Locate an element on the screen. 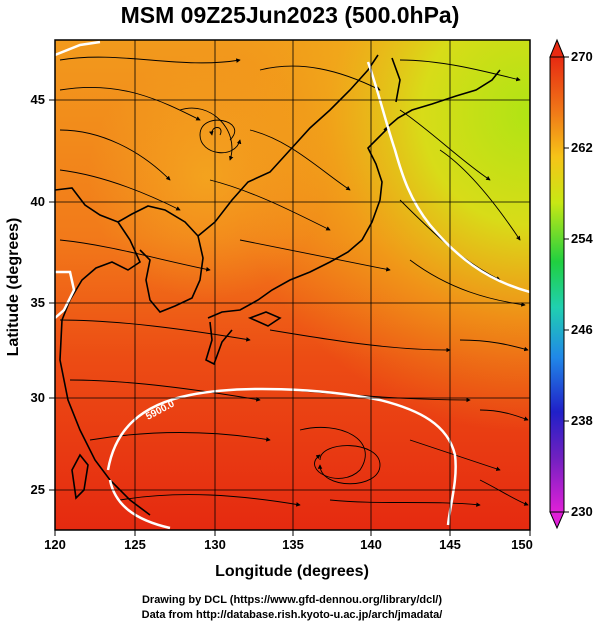 This screenshot has height=625, width=599. x-ticks: 120 125 130 135 140 145 150 is located at coordinates (288, 541).